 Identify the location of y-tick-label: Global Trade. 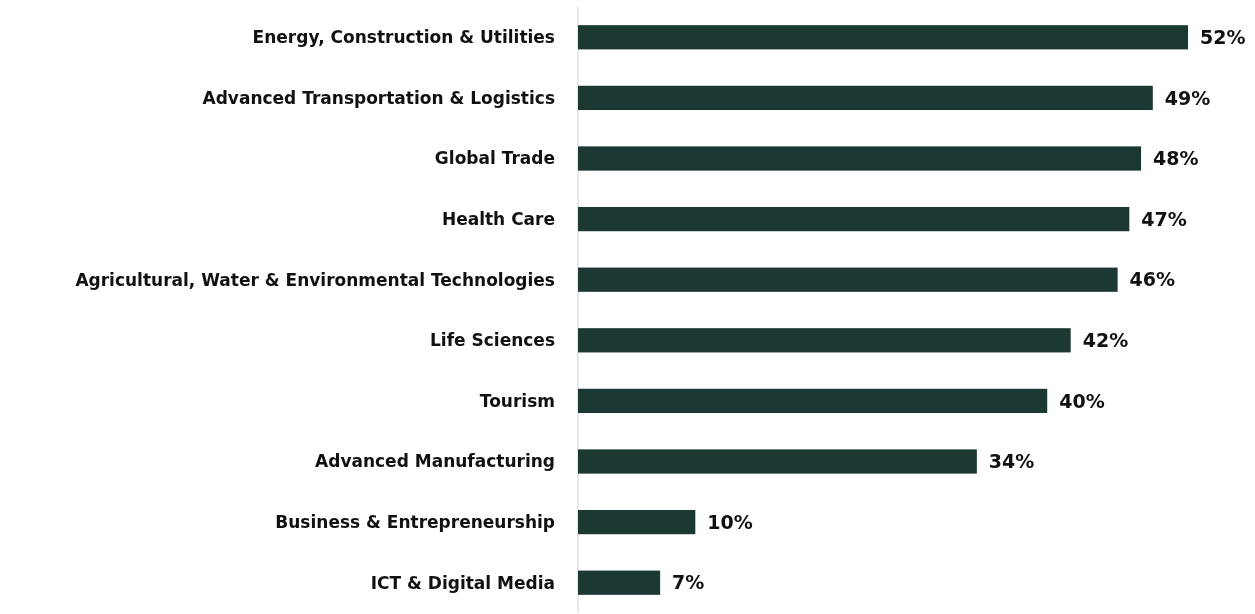
(494, 158).